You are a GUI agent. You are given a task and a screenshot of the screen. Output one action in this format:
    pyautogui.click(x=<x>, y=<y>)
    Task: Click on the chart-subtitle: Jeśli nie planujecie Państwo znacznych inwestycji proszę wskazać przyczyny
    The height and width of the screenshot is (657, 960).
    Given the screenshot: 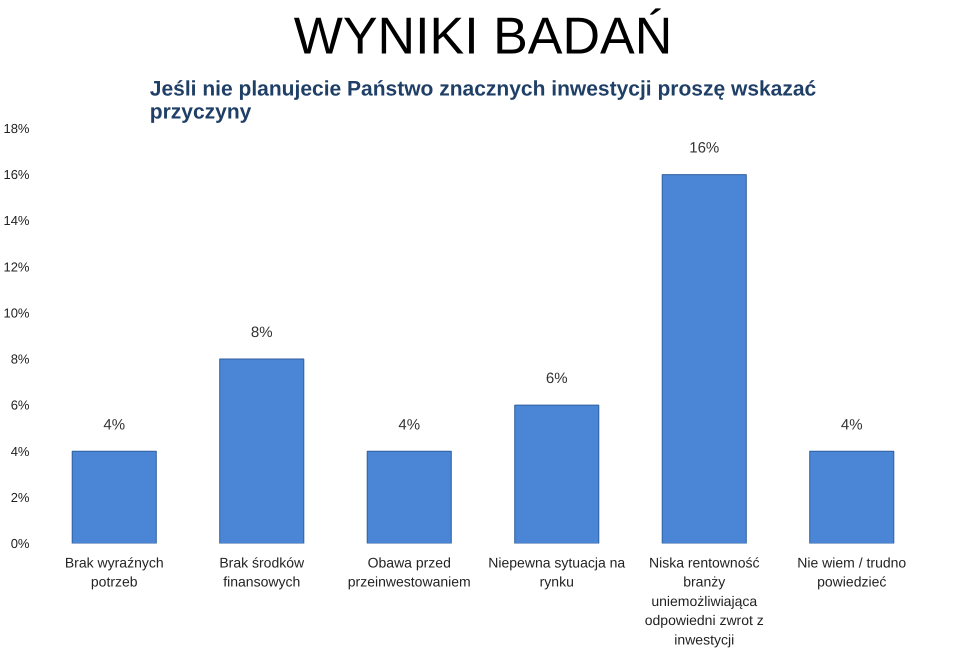 What is the action you would take?
    pyautogui.click(x=483, y=101)
    